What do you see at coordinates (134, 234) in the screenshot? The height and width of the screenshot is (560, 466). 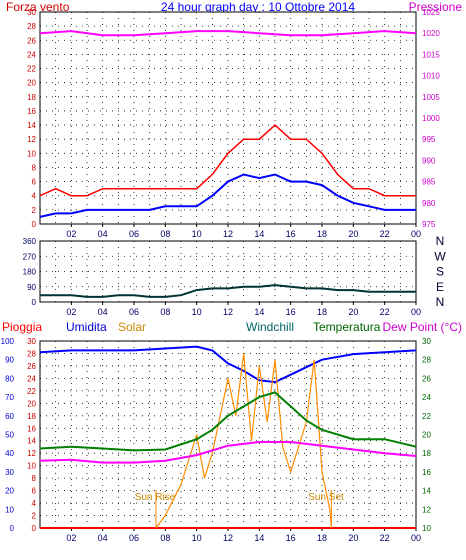 I see `x-tick-label: 06` at bounding box center [134, 234].